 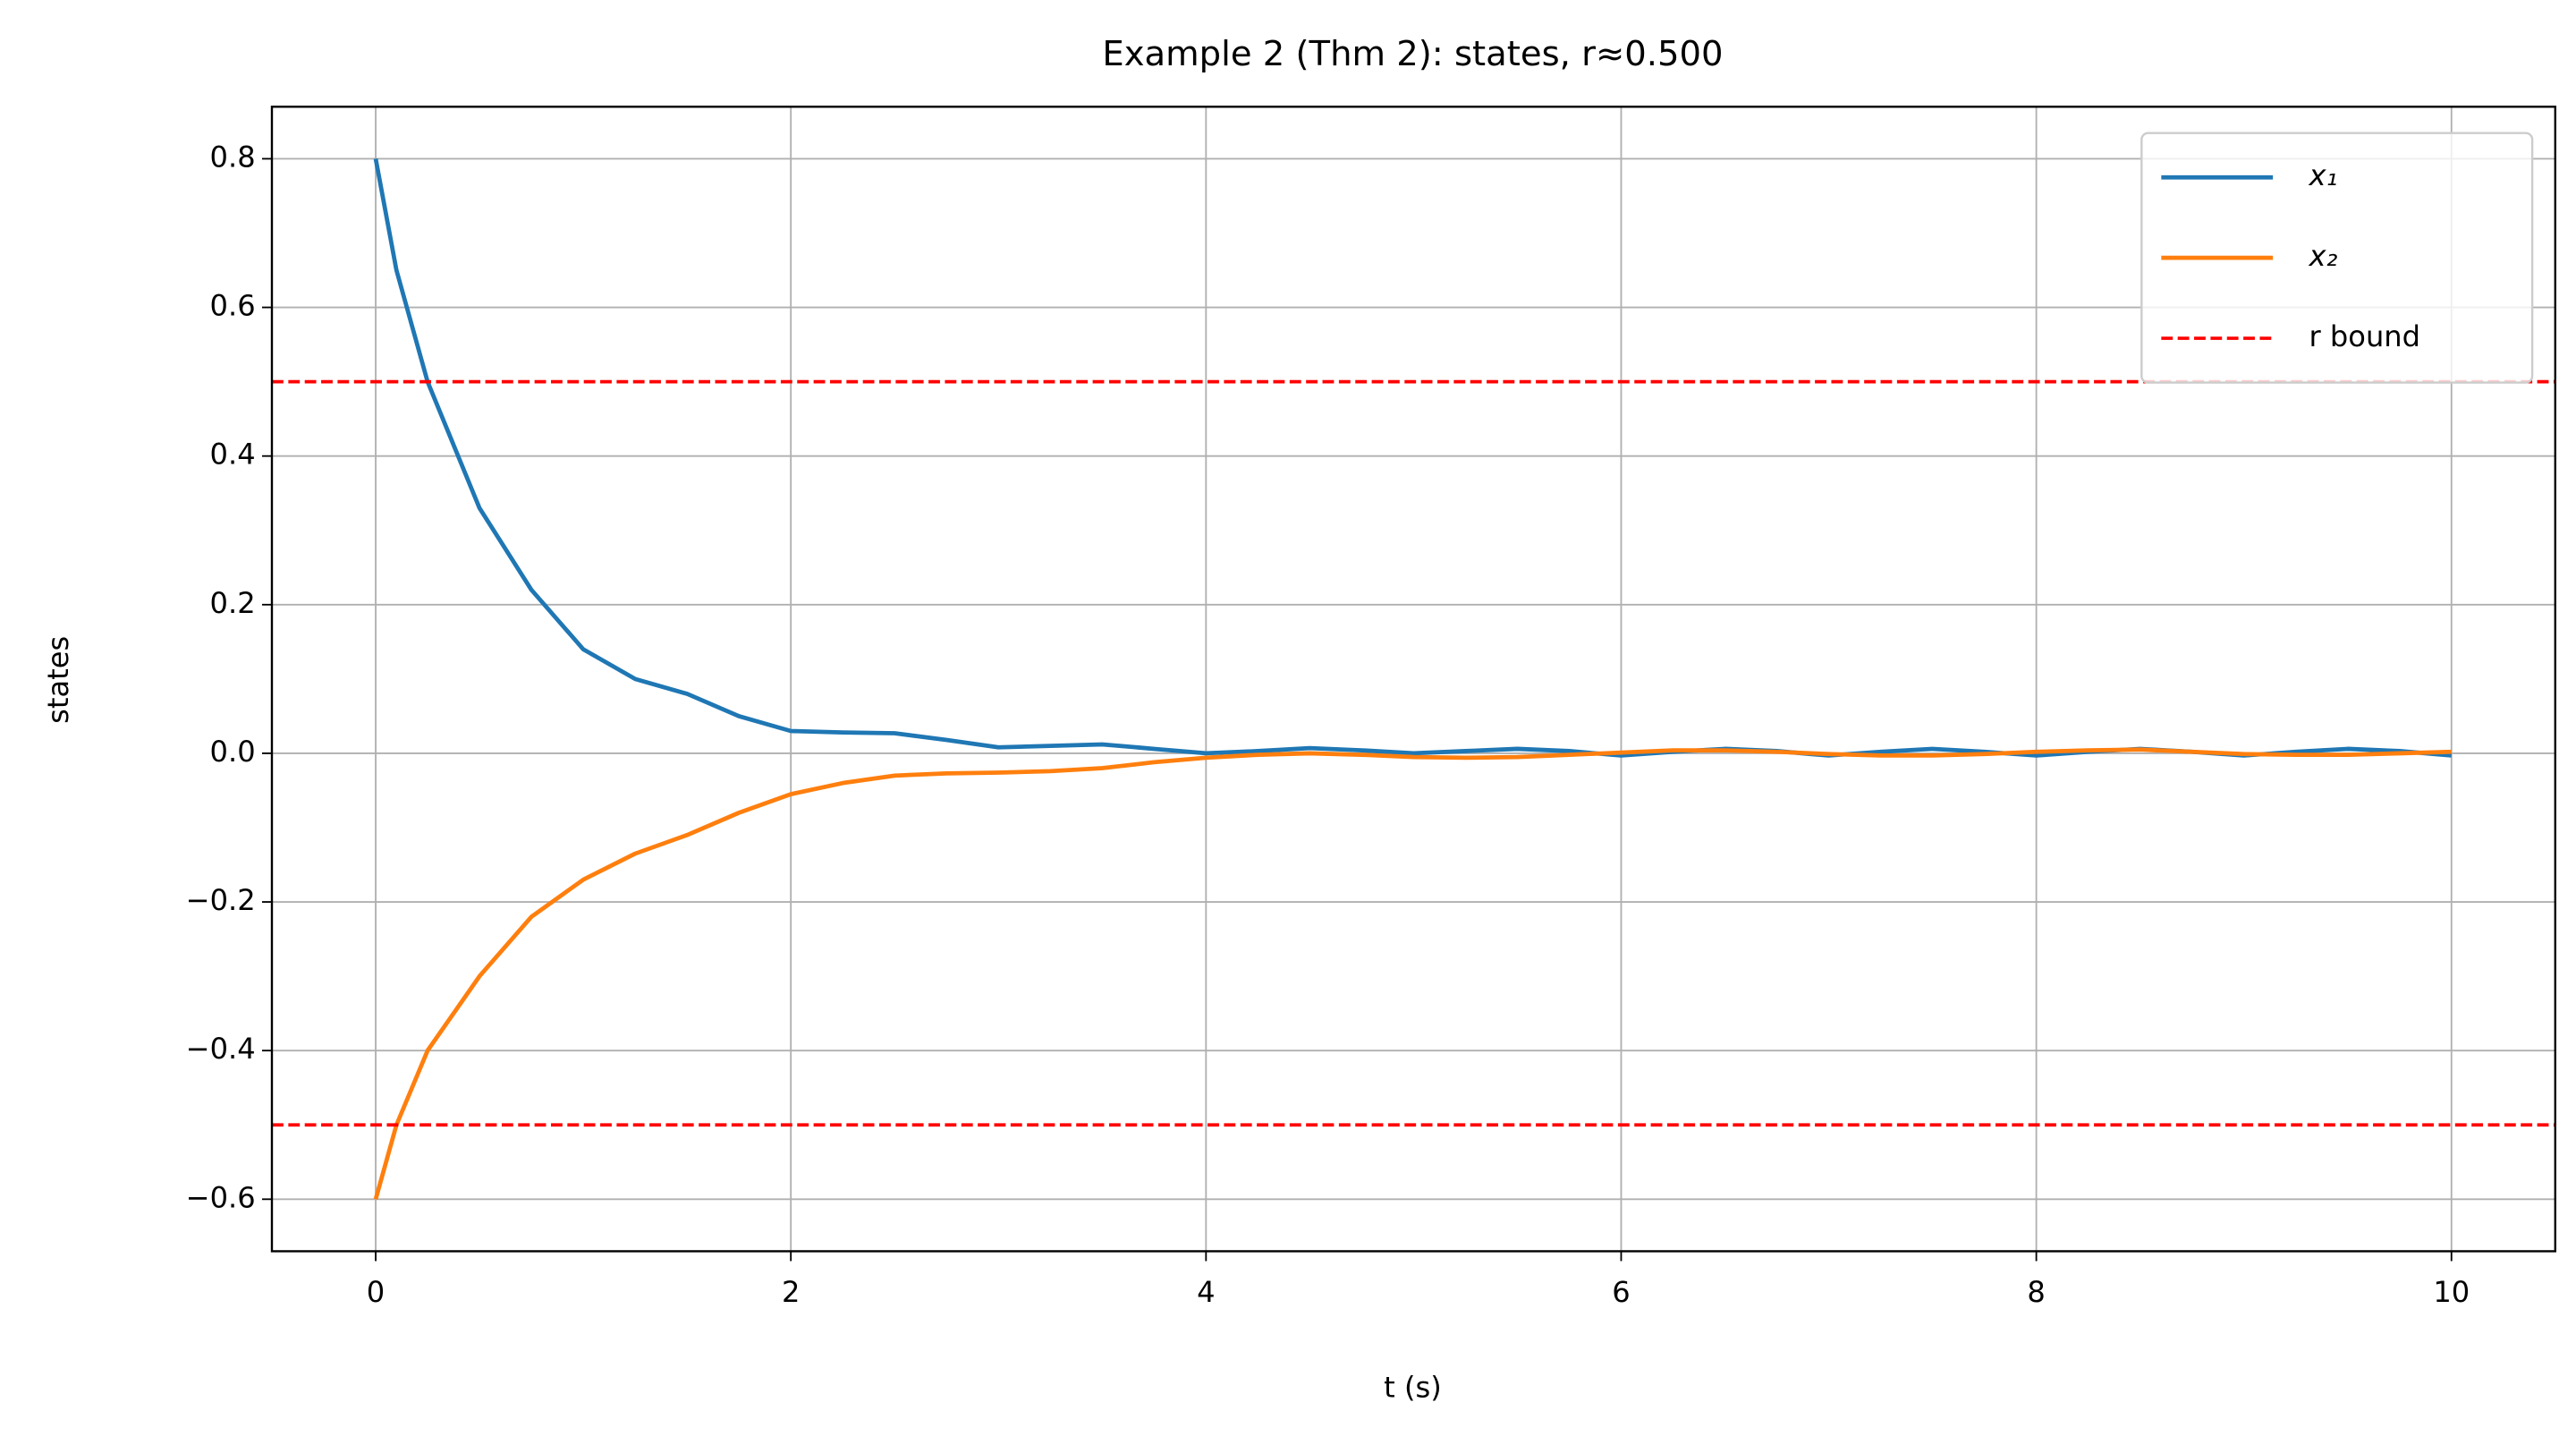 What do you see at coordinates (221, 900) in the screenshot?
I see `y-tick-label: −0.2` at bounding box center [221, 900].